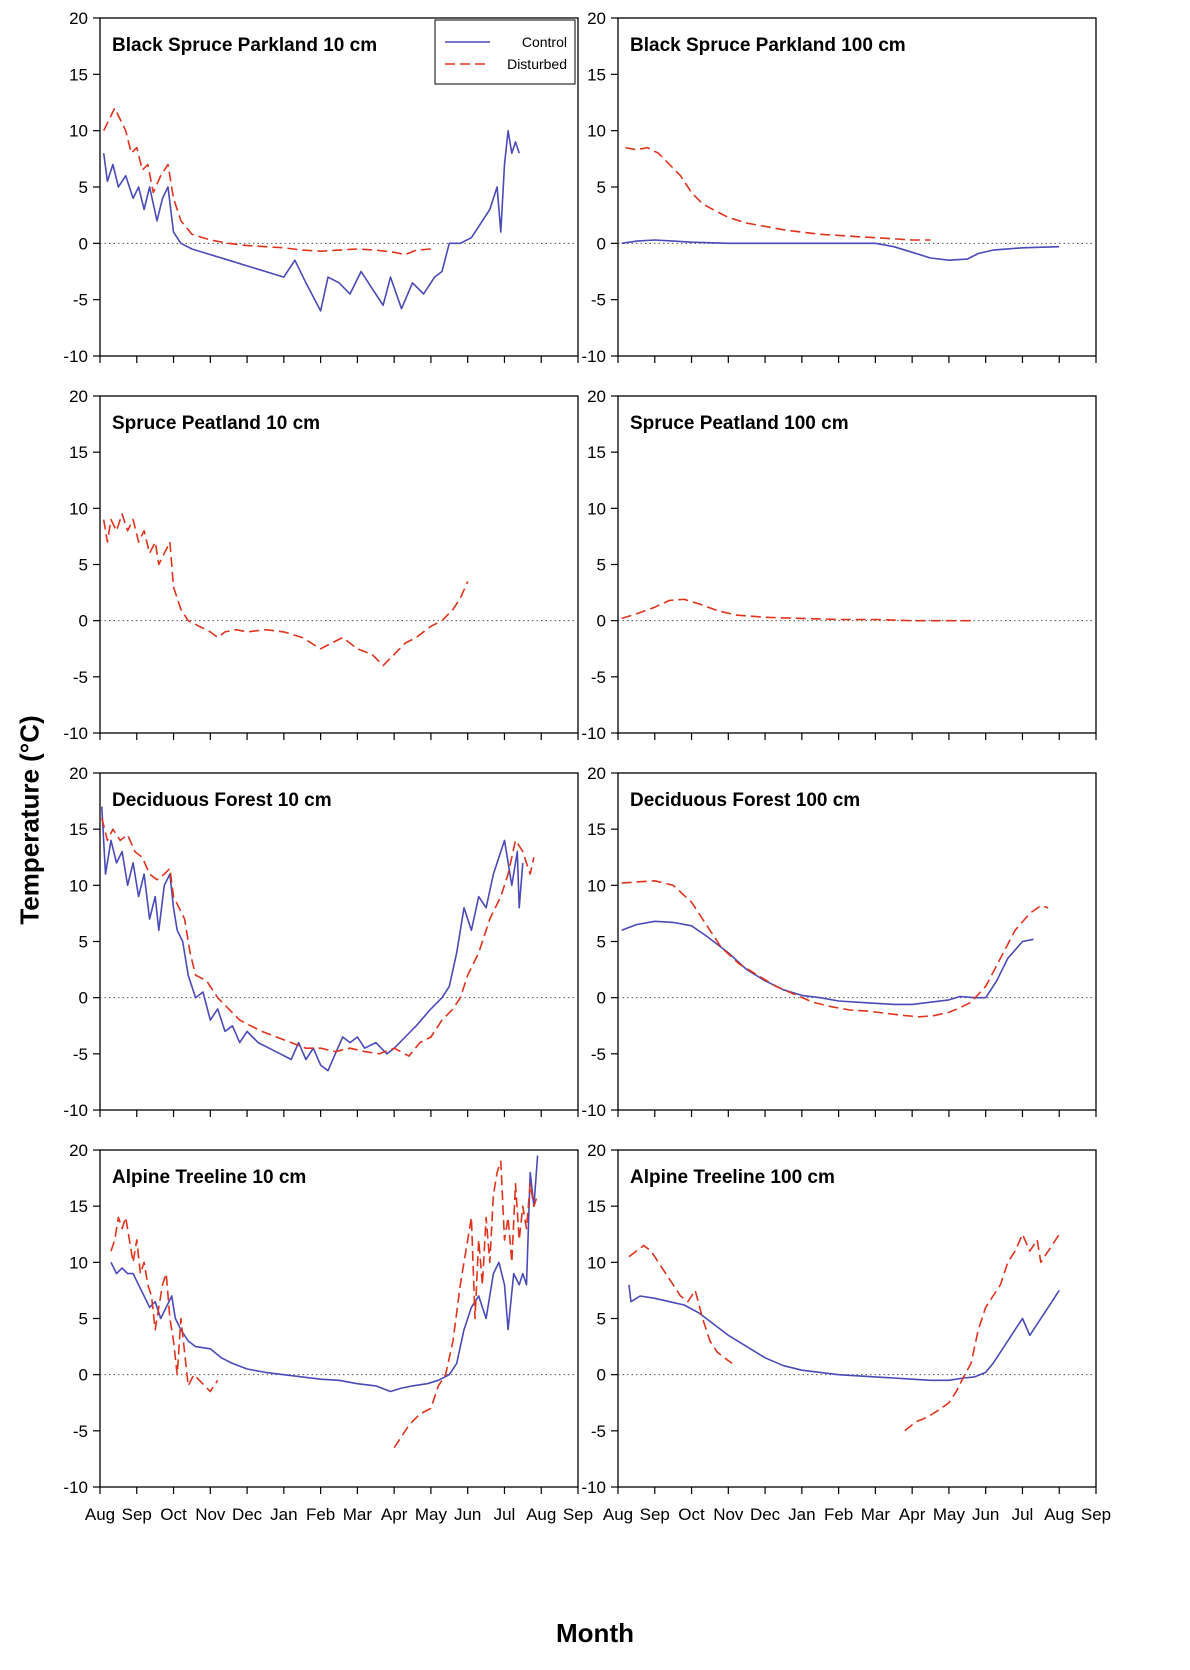 The height and width of the screenshot is (1670, 1190). Describe the element at coordinates (595, 1633) in the screenshot. I see `x-axis-title: Month` at that location.